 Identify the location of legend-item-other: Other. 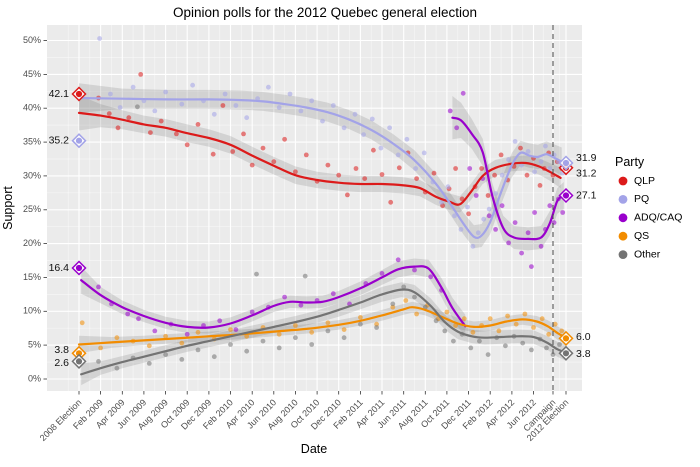
(639, 254).